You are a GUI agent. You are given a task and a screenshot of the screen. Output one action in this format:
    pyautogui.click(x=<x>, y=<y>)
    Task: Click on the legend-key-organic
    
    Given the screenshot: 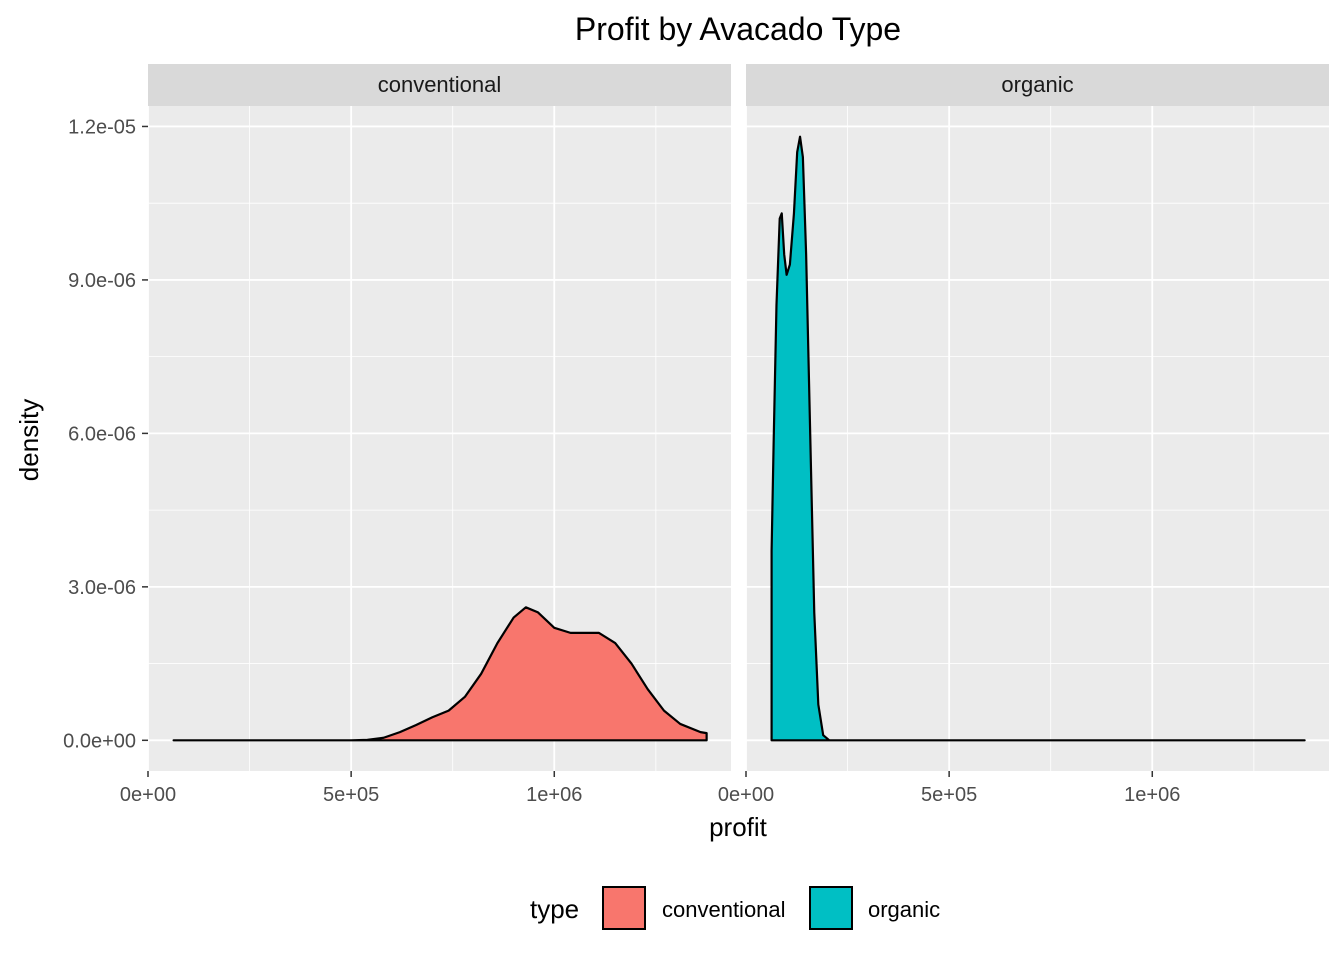 What is the action you would take?
    pyautogui.click(x=831, y=908)
    